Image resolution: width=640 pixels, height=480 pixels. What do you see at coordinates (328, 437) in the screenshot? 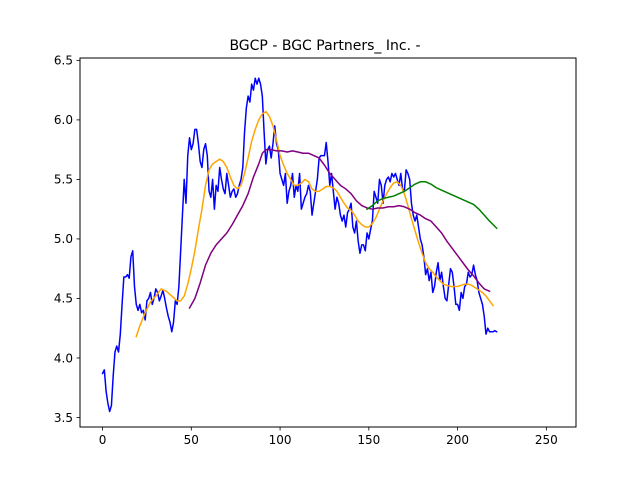
I see `x-axis: 0 50 100 150 200 250` at bounding box center [328, 437].